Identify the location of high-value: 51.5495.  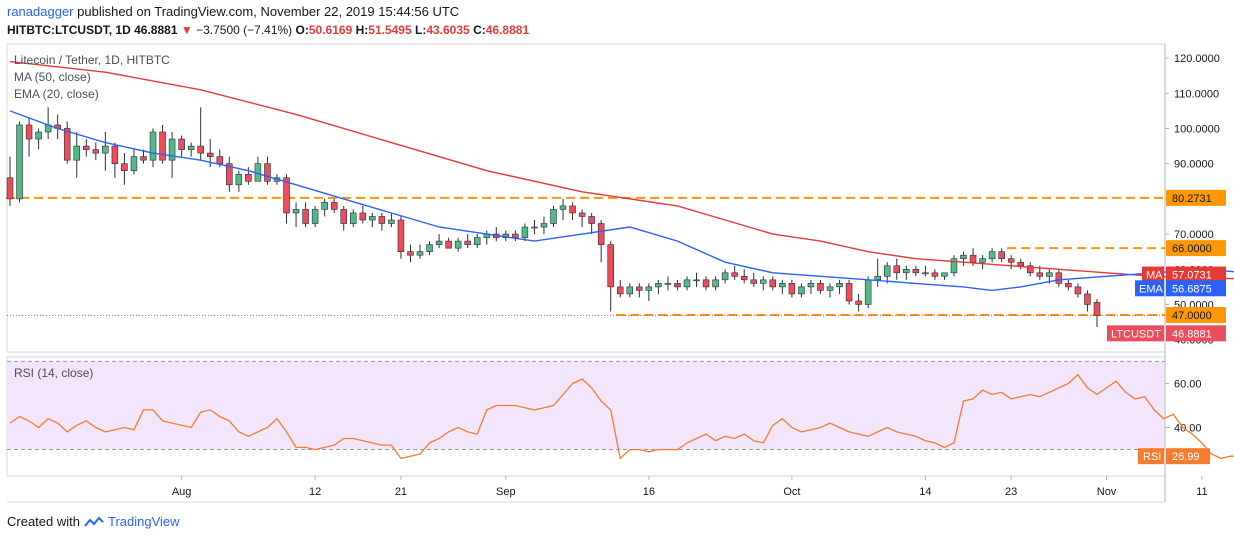
(390, 30).